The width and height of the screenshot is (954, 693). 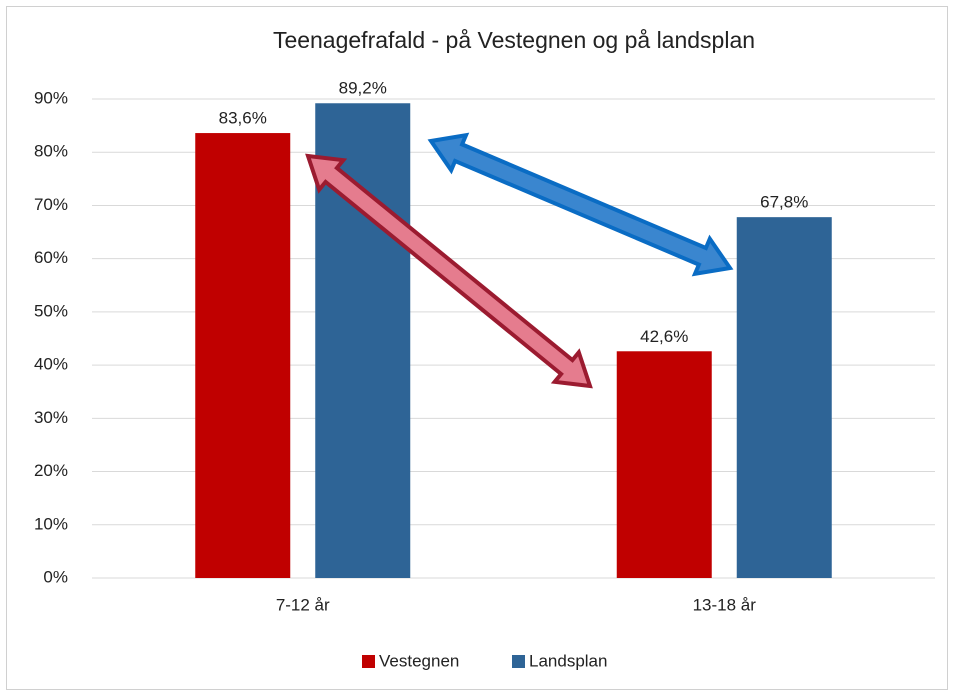 What do you see at coordinates (243, 118) in the screenshot?
I see `value-label: 83,6%` at bounding box center [243, 118].